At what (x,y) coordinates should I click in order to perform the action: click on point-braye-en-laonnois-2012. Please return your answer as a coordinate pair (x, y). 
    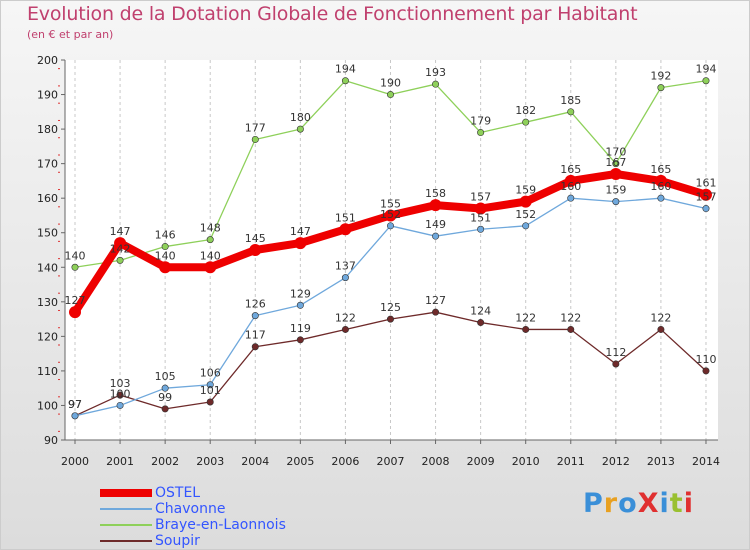
    Looking at the image, I should click on (616, 164).